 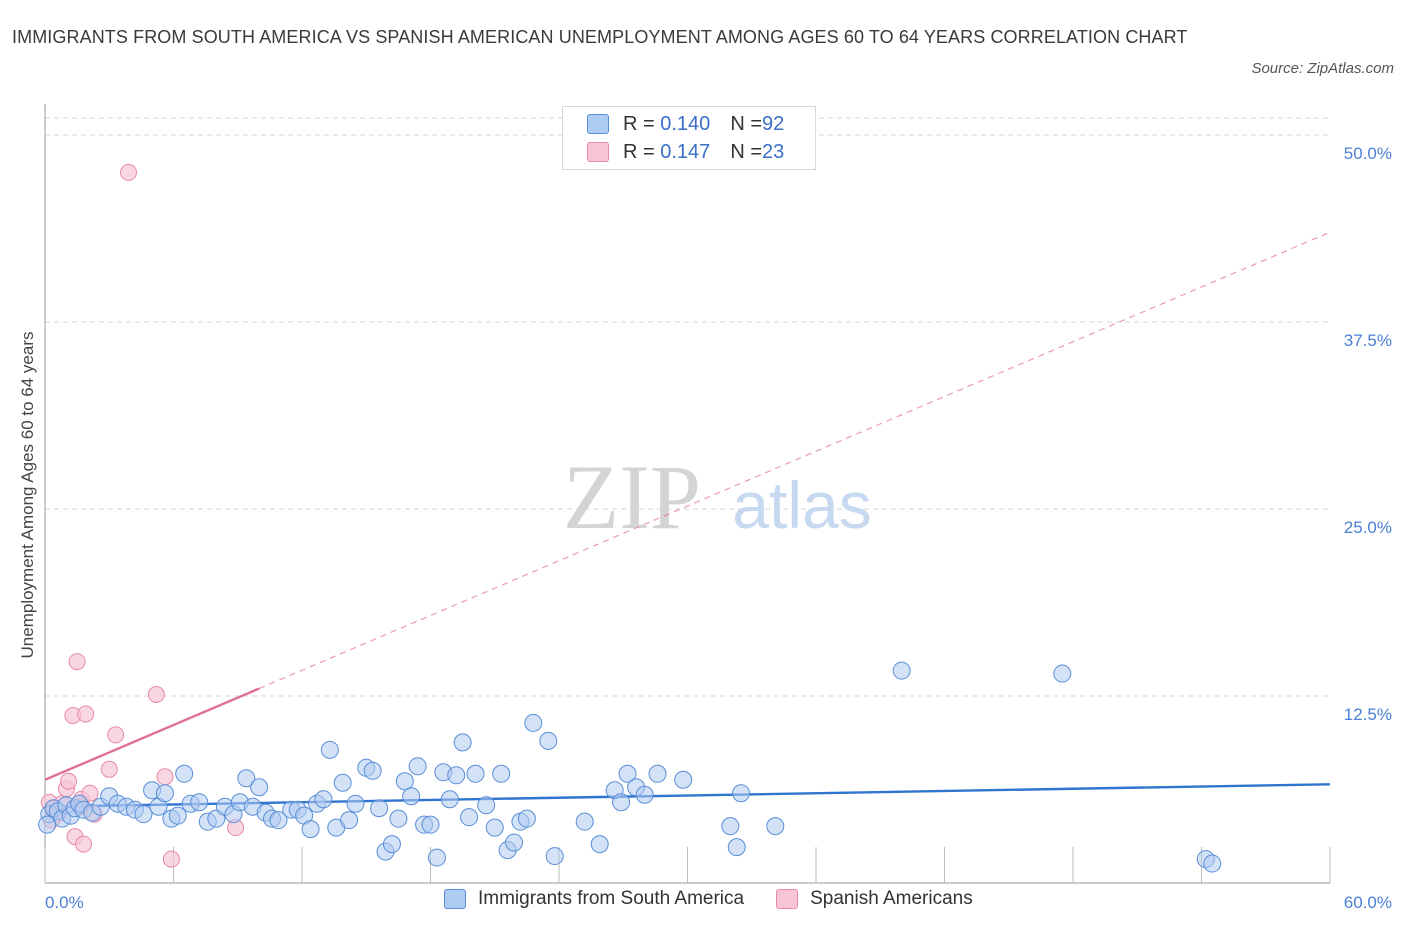 What do you see at coordinates (1368, 340) in the screenshot?
I see `y-tick-label-2: 37.5%` at bounding box center [1368, 340].